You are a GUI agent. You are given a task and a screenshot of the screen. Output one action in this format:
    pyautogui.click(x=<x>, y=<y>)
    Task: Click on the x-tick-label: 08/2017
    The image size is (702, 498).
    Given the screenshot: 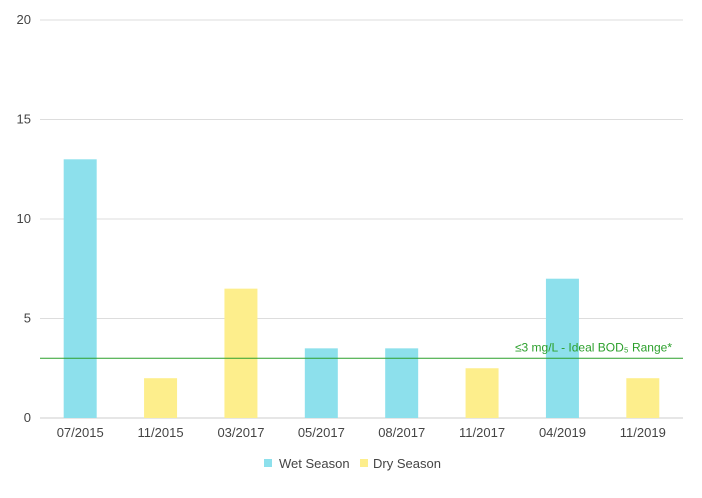 What is the action you would take?
    pyautogui.click(x=401, y=432)
    